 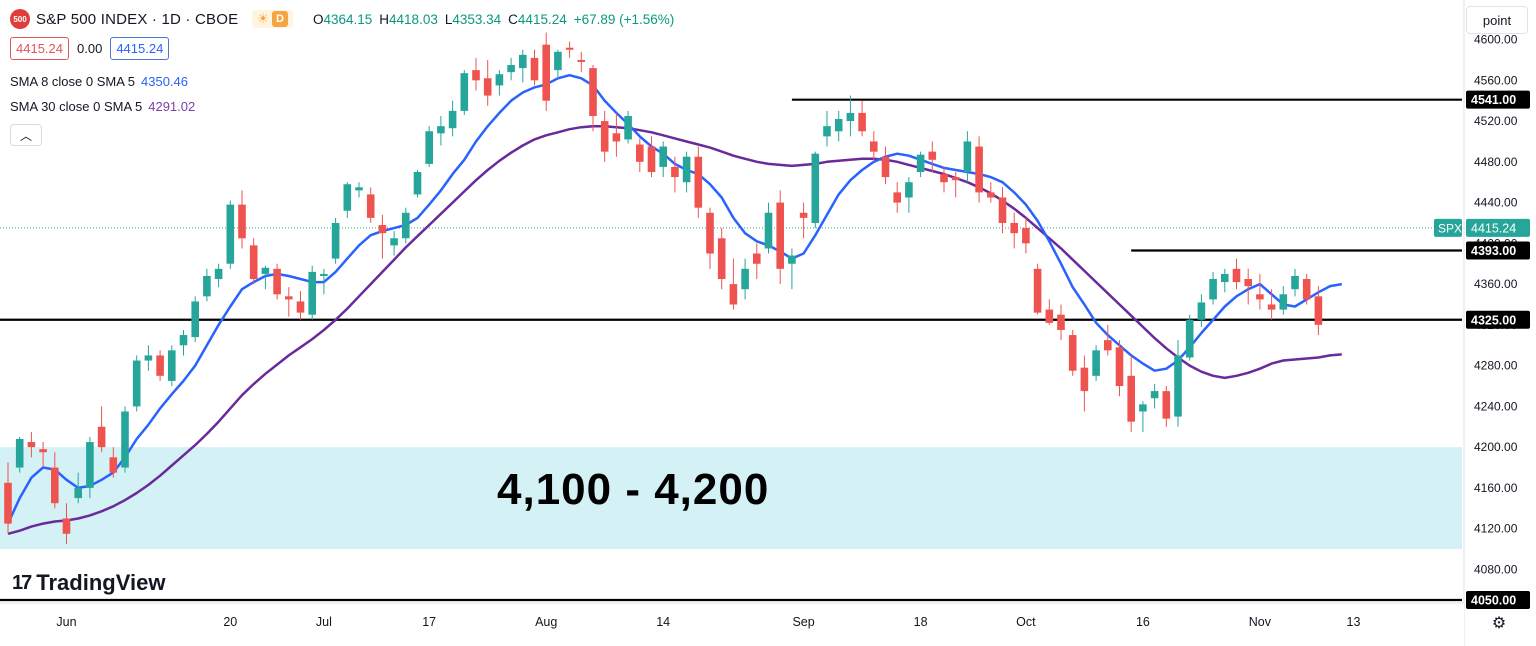 What do you see at coordinates (26, 135) in the screenshot?
I see `collapse-legend-button: ︿` at bounding box center [26, 135].